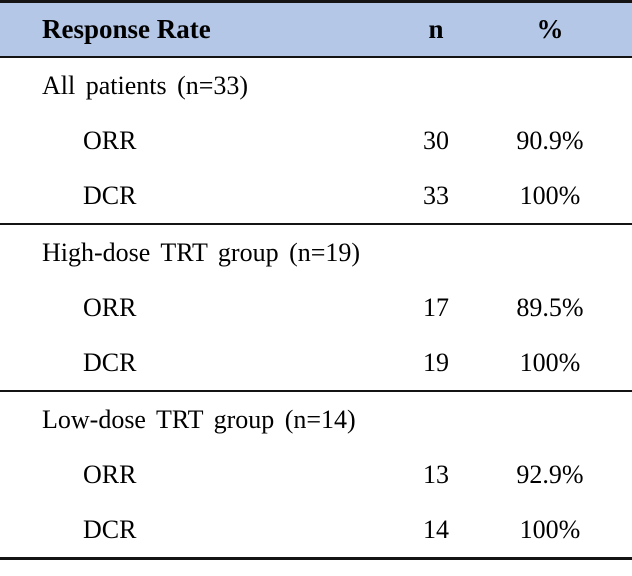 This screenshot has width=632, height=576. What do you see at coordinates (550, 307) in the screenshot?
I see `row-pct-value: 89.5%` at bounding box center [550, 307].